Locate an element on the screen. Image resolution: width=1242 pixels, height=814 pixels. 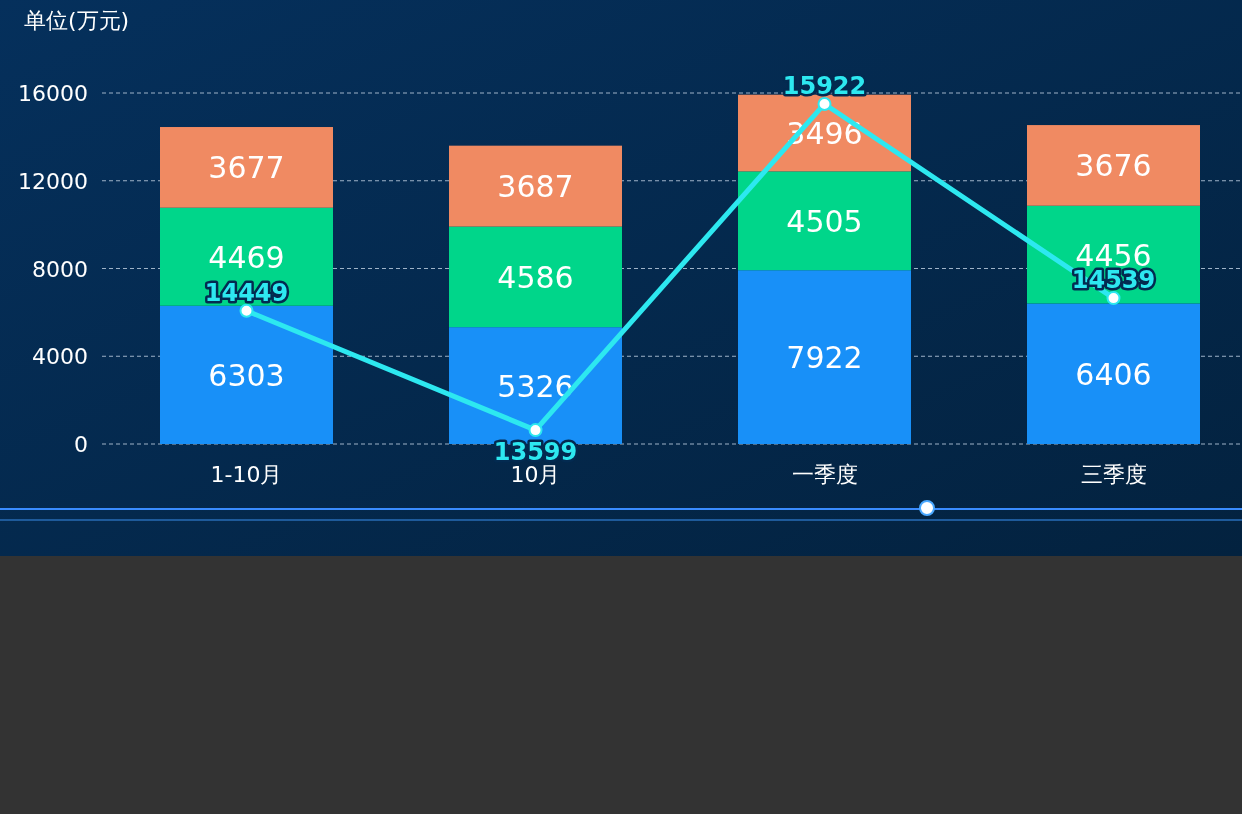
y-tick-label: 8000 is located at coordinates (60, 269).